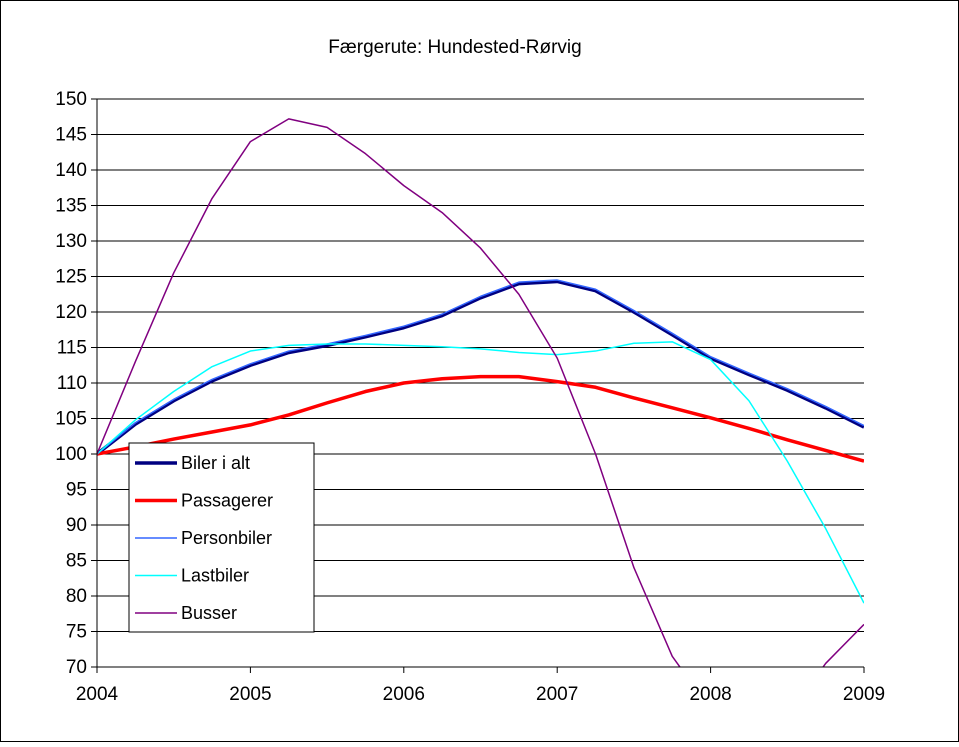 The height and width of the screenshot is (747, 959). What do you see at coordinates (250, 694) in the screenshot?
I see `x-tick-label: 2005` at bounding box center [250, 694].